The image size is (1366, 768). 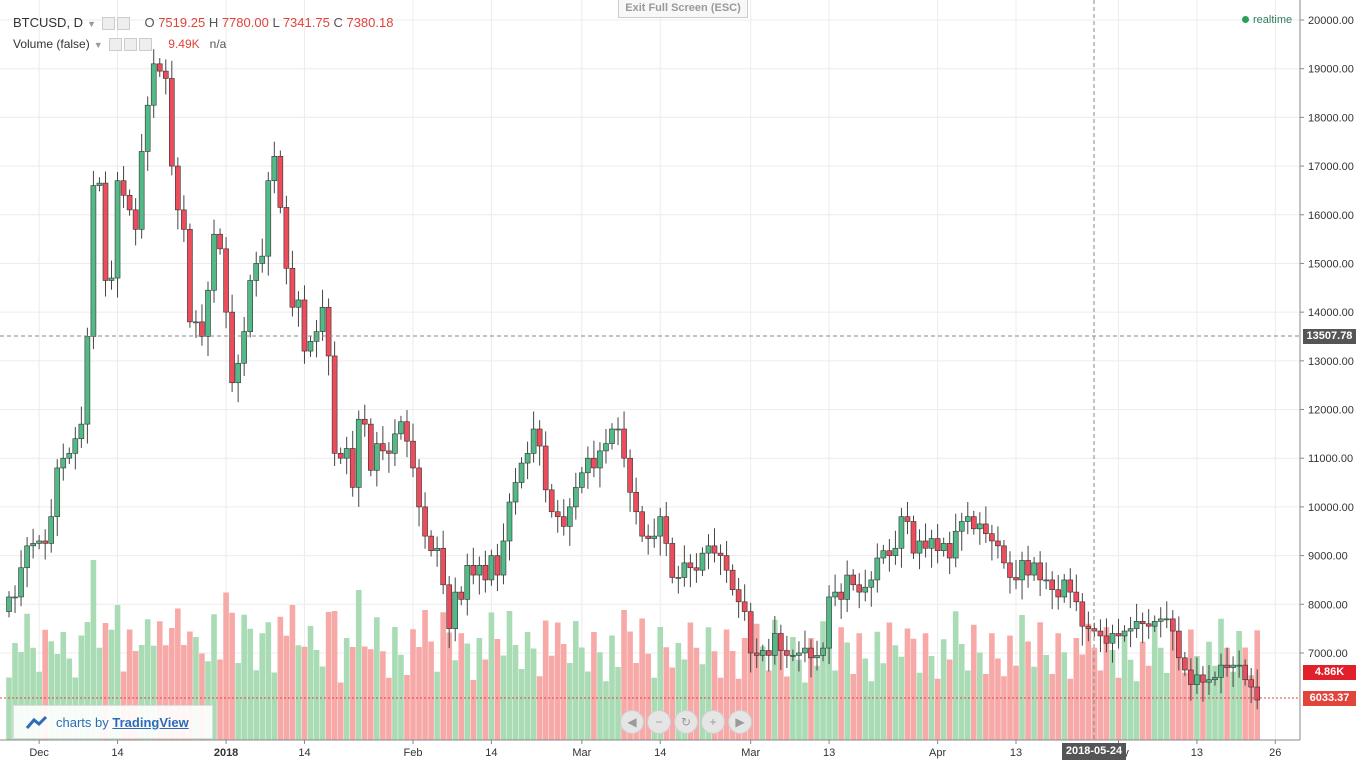 I want to click on volume-value: 9.49K, so click(x=184, y=44).